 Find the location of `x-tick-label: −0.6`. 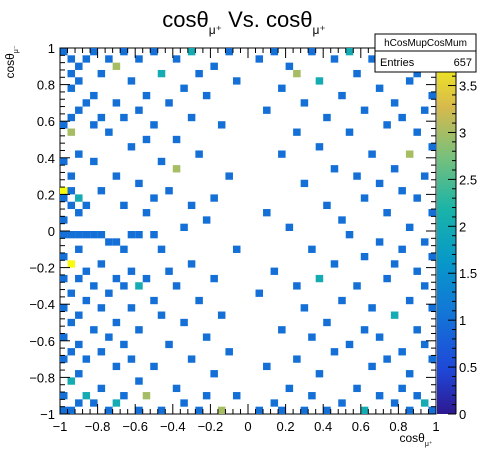

x-tick-label: −0.6 is located at coordinates (135, 426).